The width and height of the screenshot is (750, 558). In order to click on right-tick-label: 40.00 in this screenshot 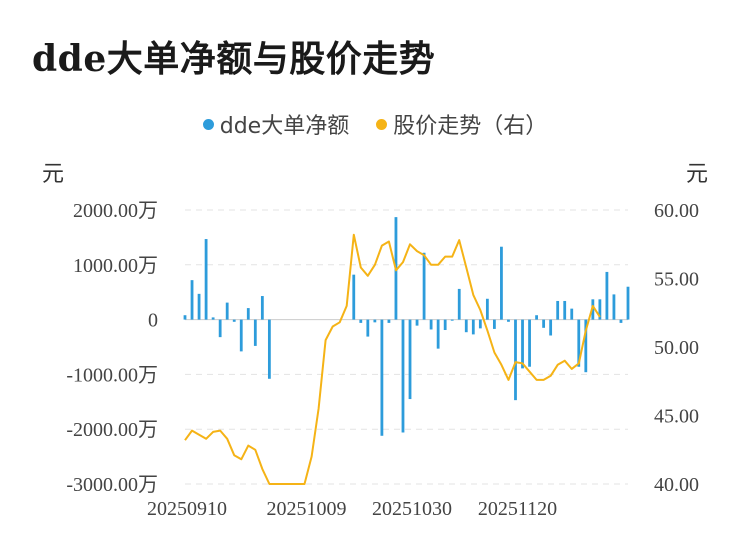, I will do `click(676, 485)`.